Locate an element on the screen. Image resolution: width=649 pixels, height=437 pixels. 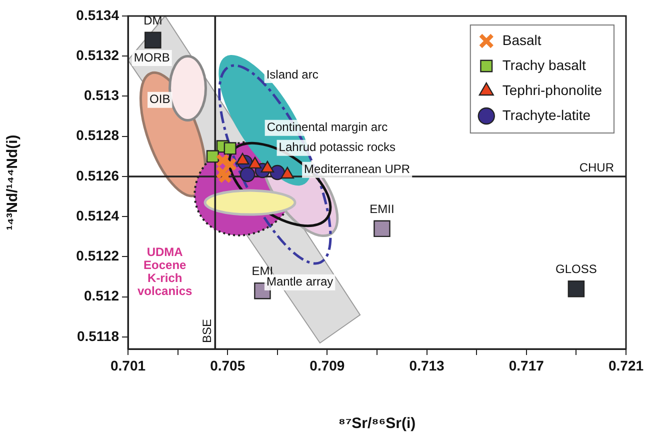
y-tick-label: 0.5128 is located at coordinates (98, 135).